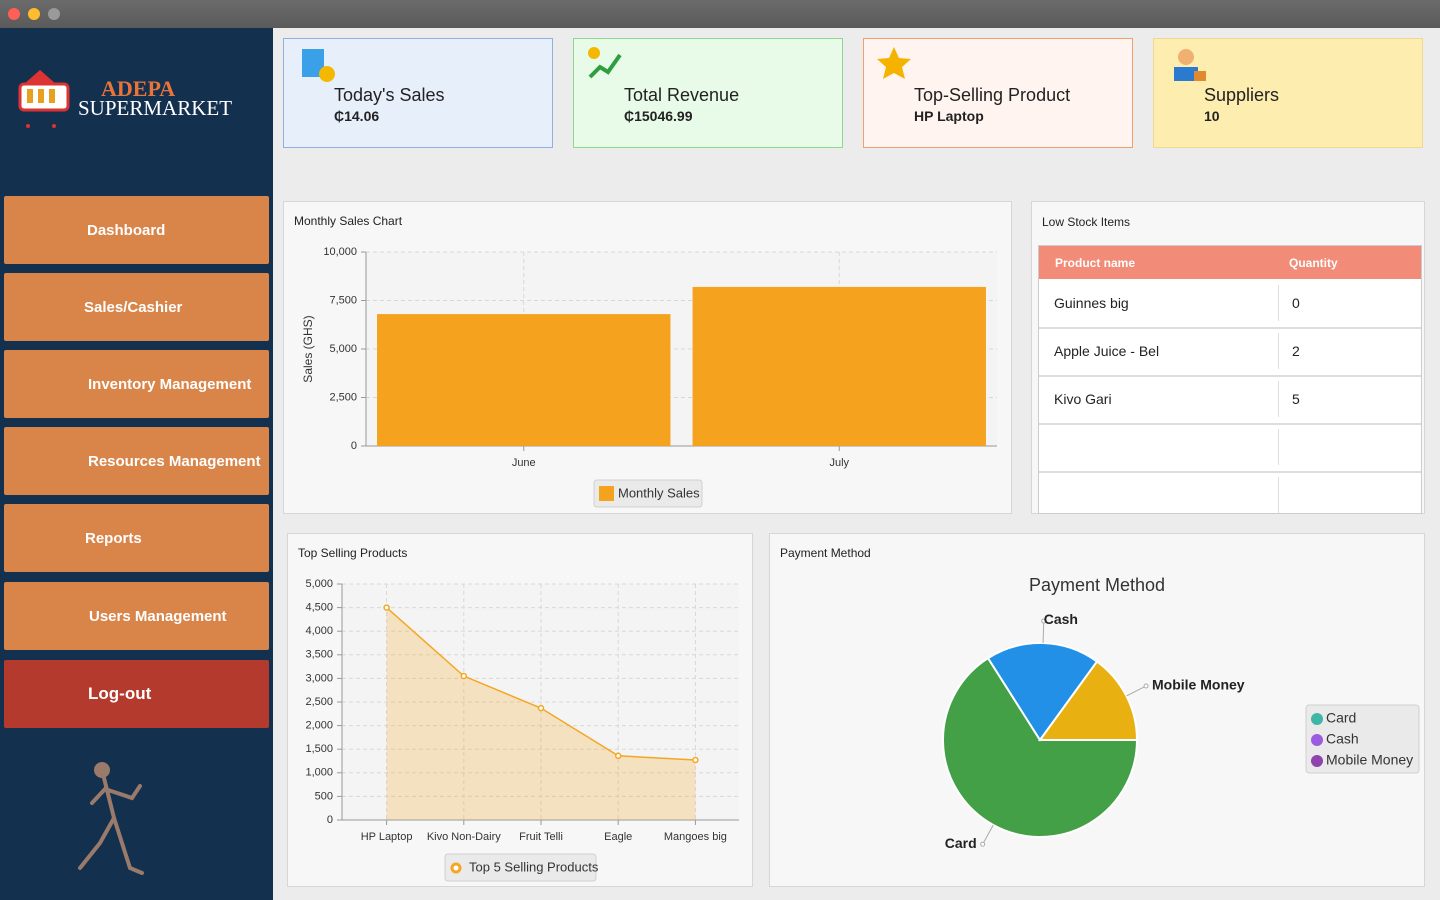 The width and height of the screenshot is (1440, 900). I want to click on slice-label: Card, so click(961, 843).